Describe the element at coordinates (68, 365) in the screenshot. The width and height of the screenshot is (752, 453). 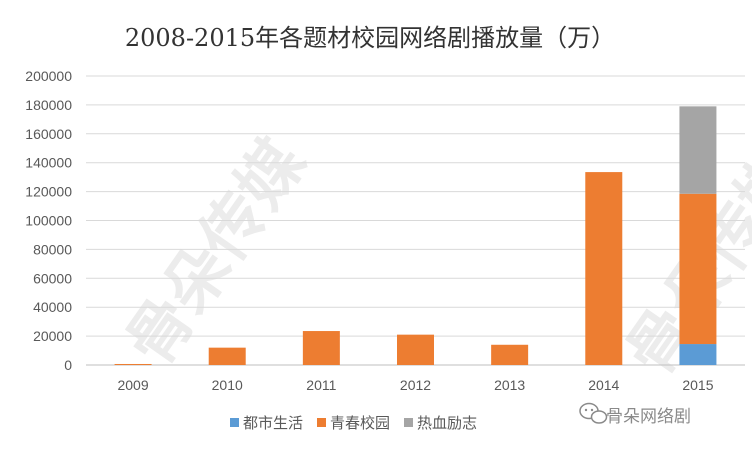
I see `y-tick-label: 0` at that location.